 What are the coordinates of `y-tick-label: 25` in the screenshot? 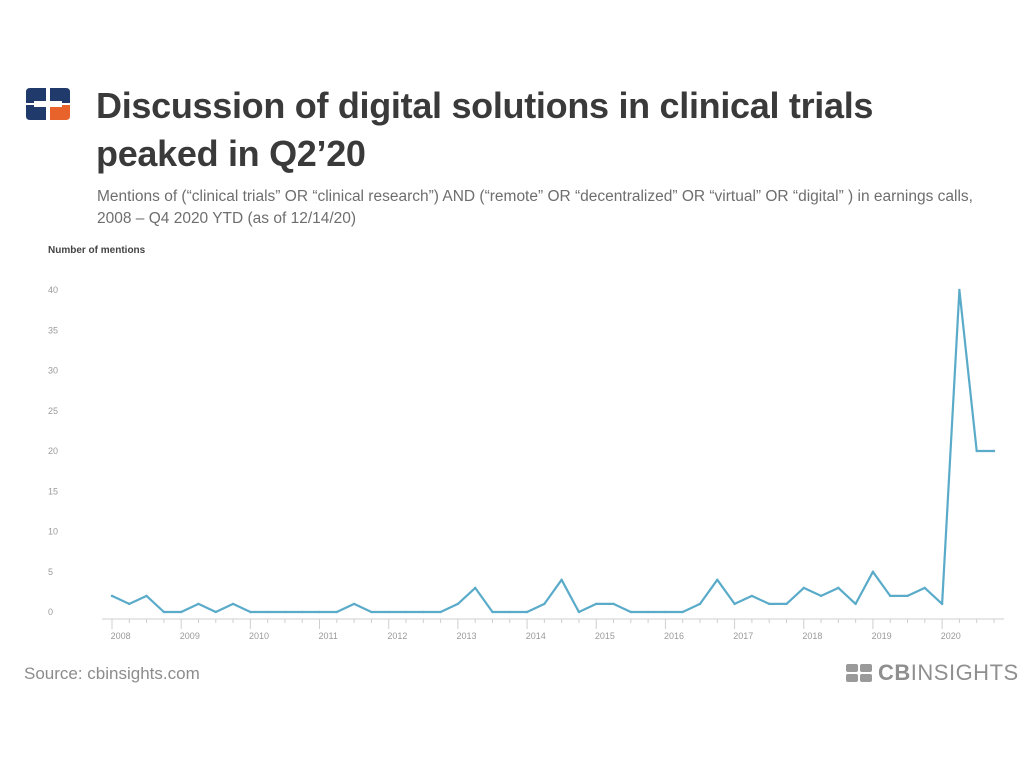 It's located at (53, 411).